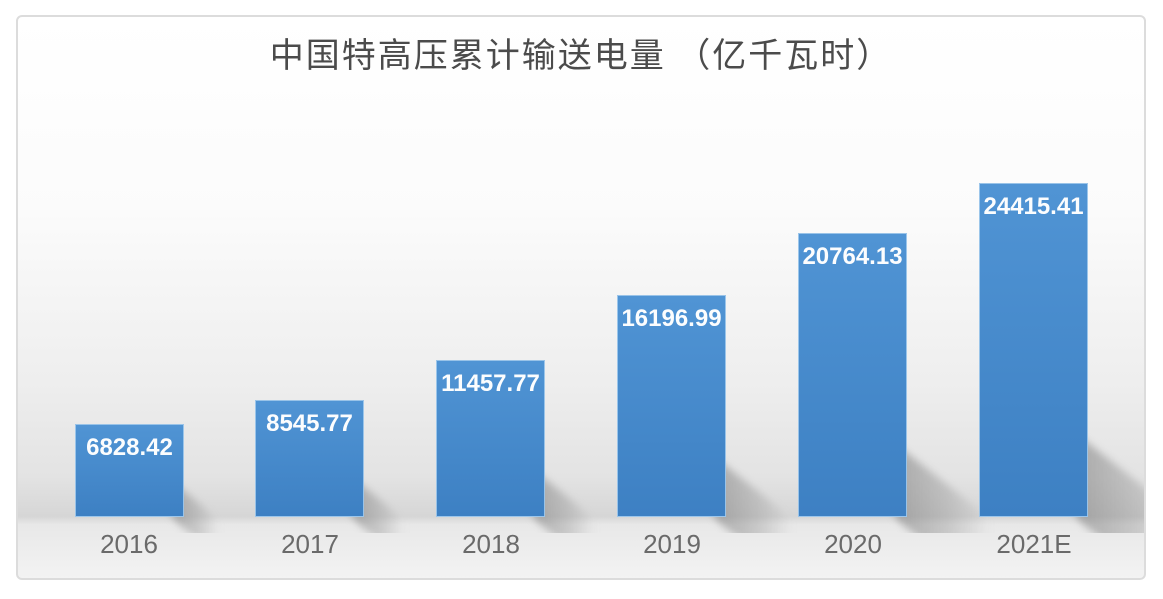 The image size is (1163, 599). What do you see at coordinates (129, 470) in the screenshot?
I see `bar-2016: 6828.42` at bounding box center [129, 470].